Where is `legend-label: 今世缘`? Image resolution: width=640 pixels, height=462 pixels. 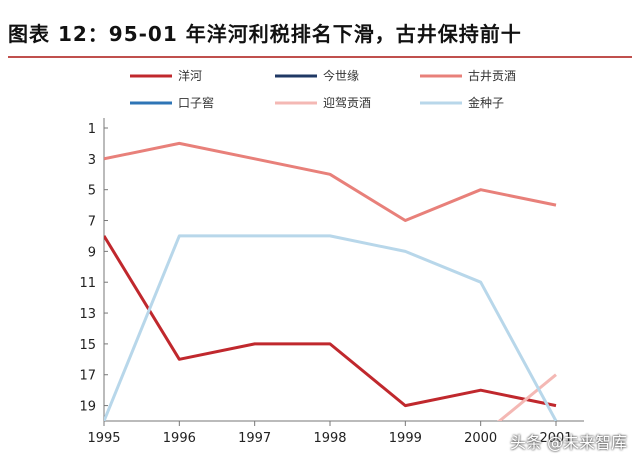
legend-label: 今世缘 is located at coordinates (341, 75).